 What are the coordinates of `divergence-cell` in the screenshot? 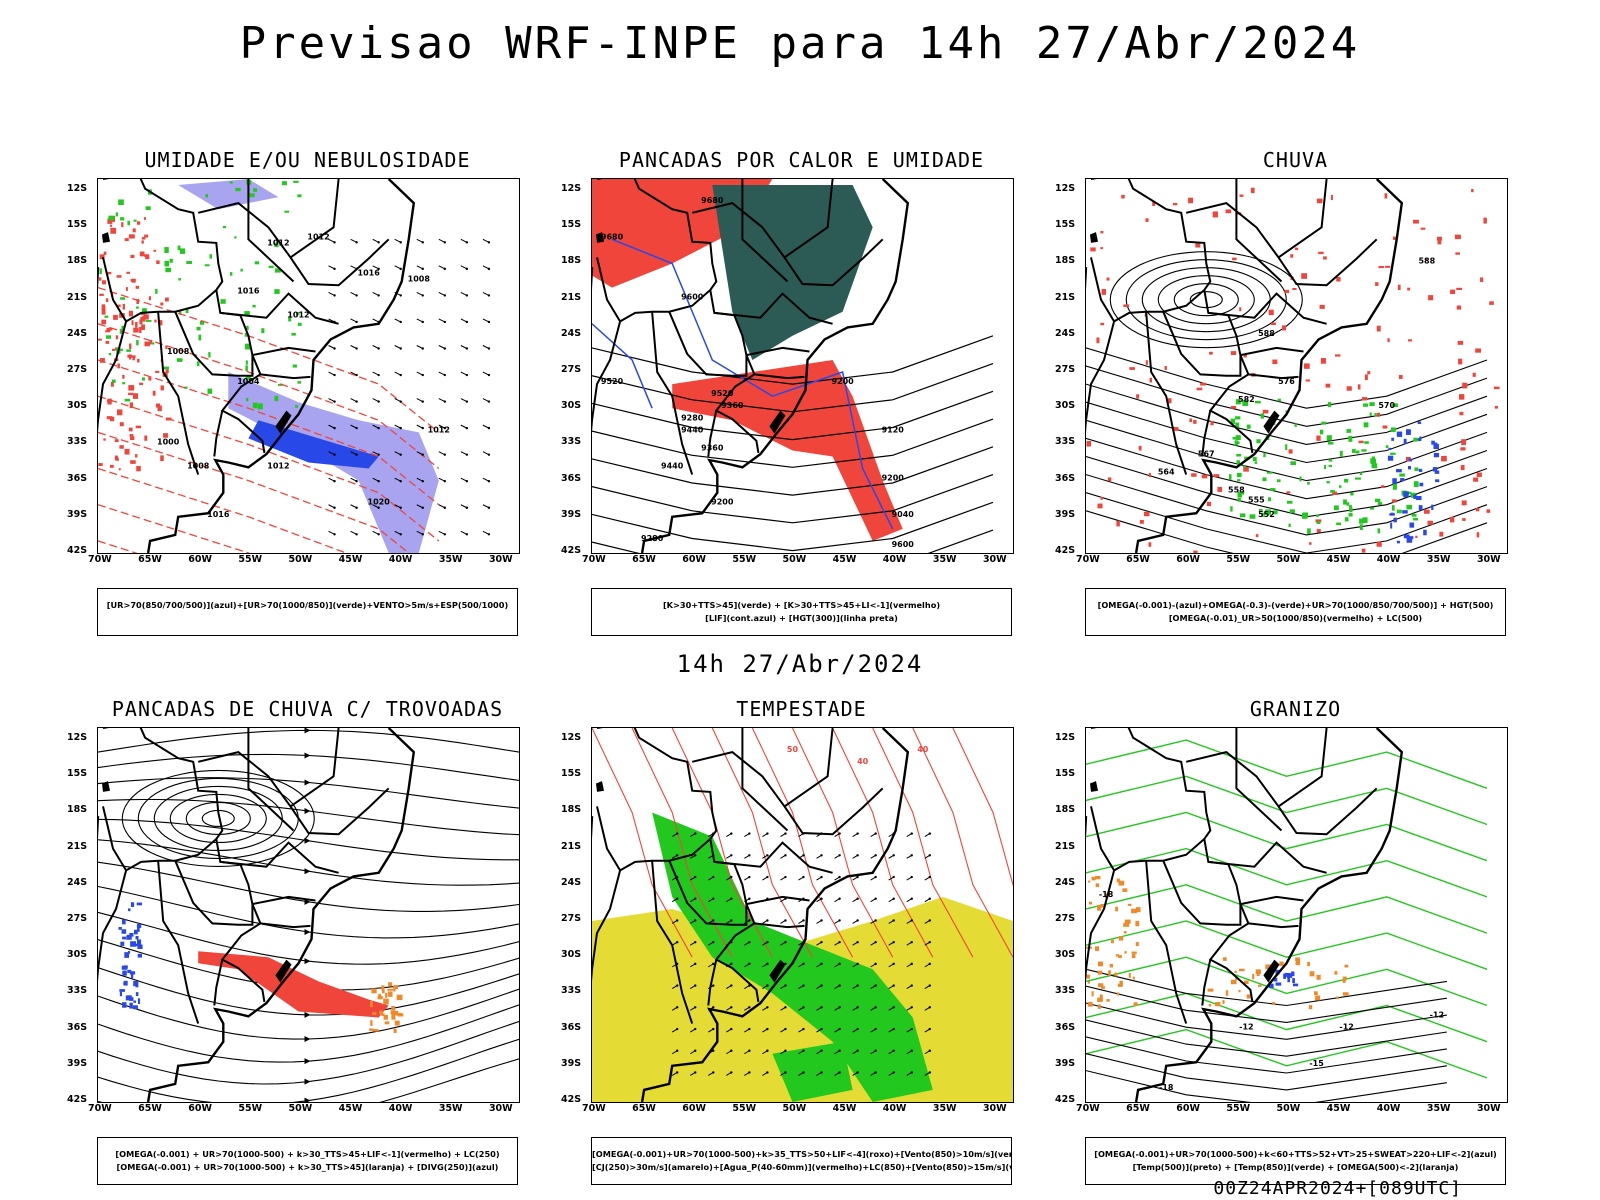 It's located at (125, 973).